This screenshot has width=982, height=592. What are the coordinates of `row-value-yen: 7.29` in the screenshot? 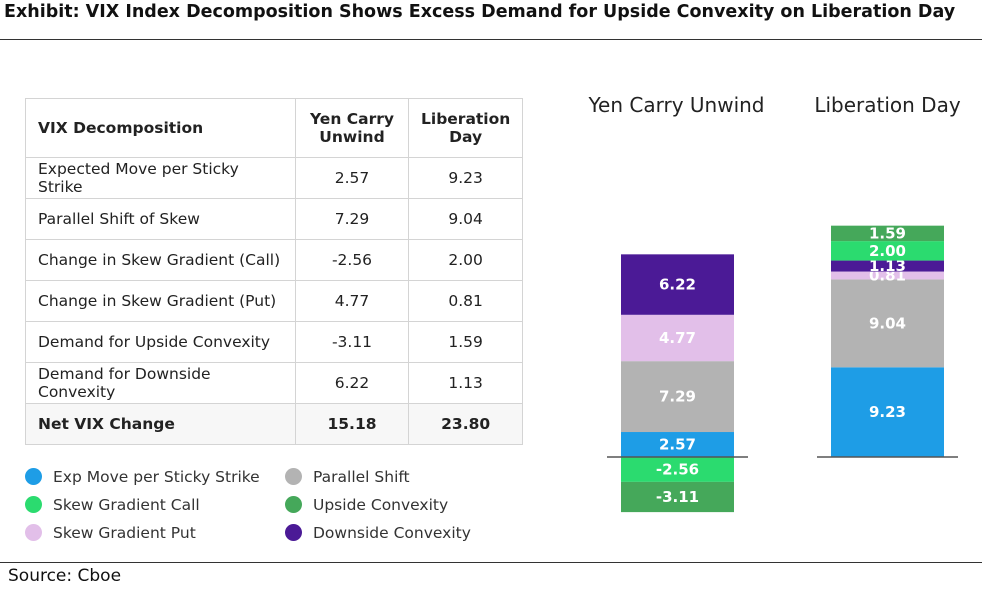 It's located at (352, 219).